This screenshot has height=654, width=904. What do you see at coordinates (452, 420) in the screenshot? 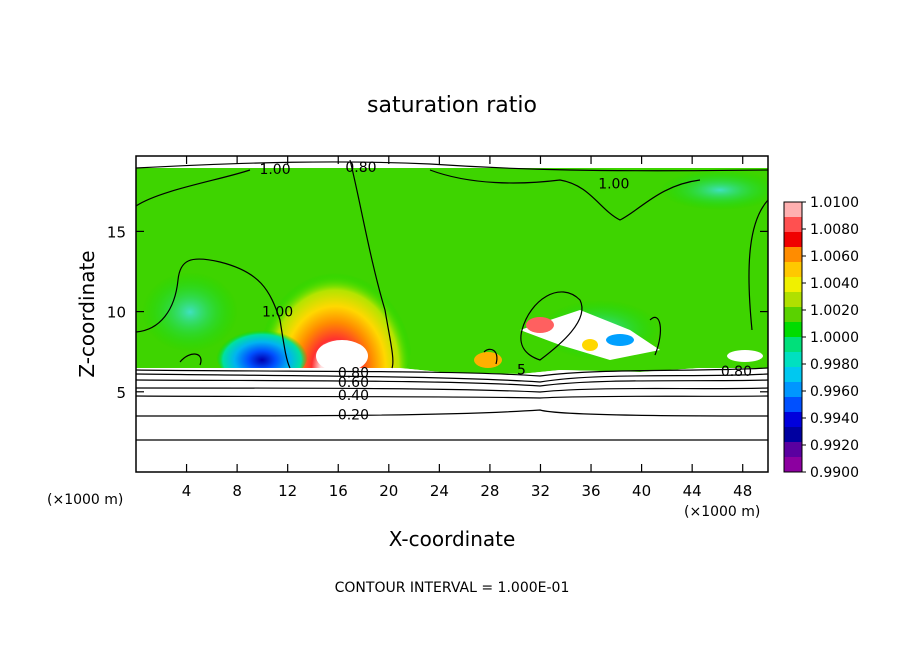
I see `unsaturated-layer` at bounding box center [452, 420].